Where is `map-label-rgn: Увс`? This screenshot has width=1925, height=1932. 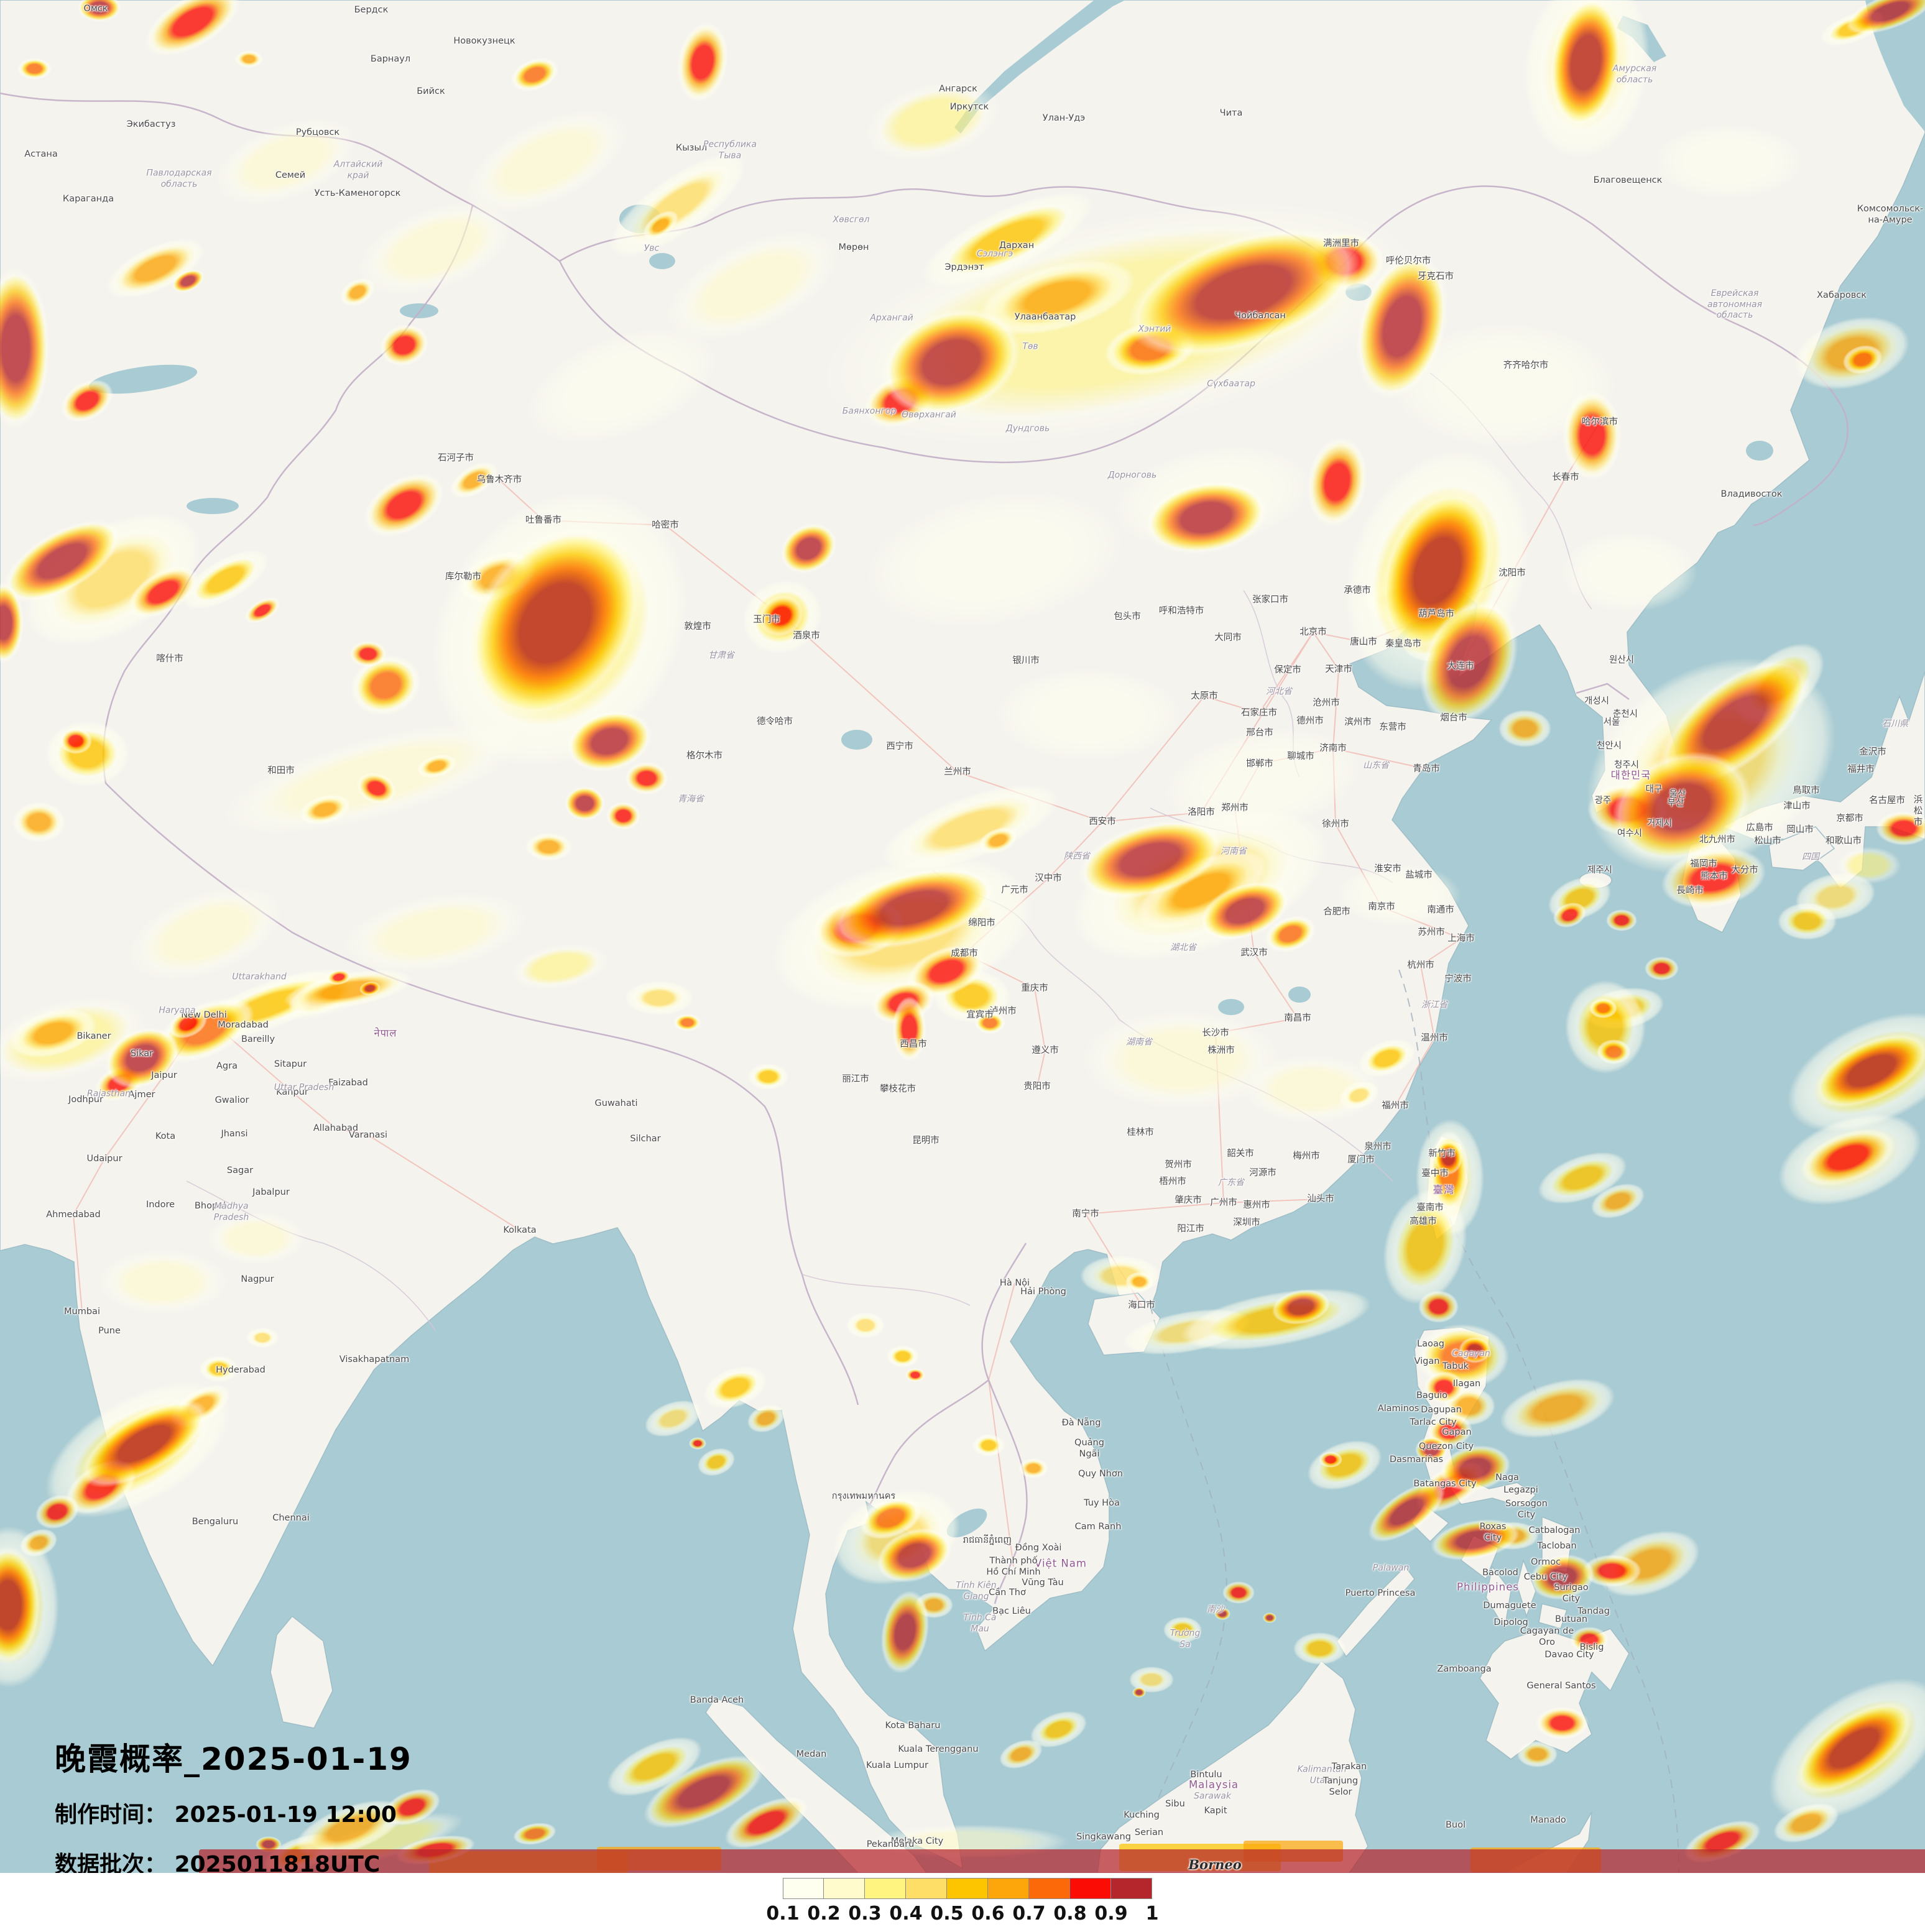 map-label-rgn: Увс is located at coordinates (652, 248).